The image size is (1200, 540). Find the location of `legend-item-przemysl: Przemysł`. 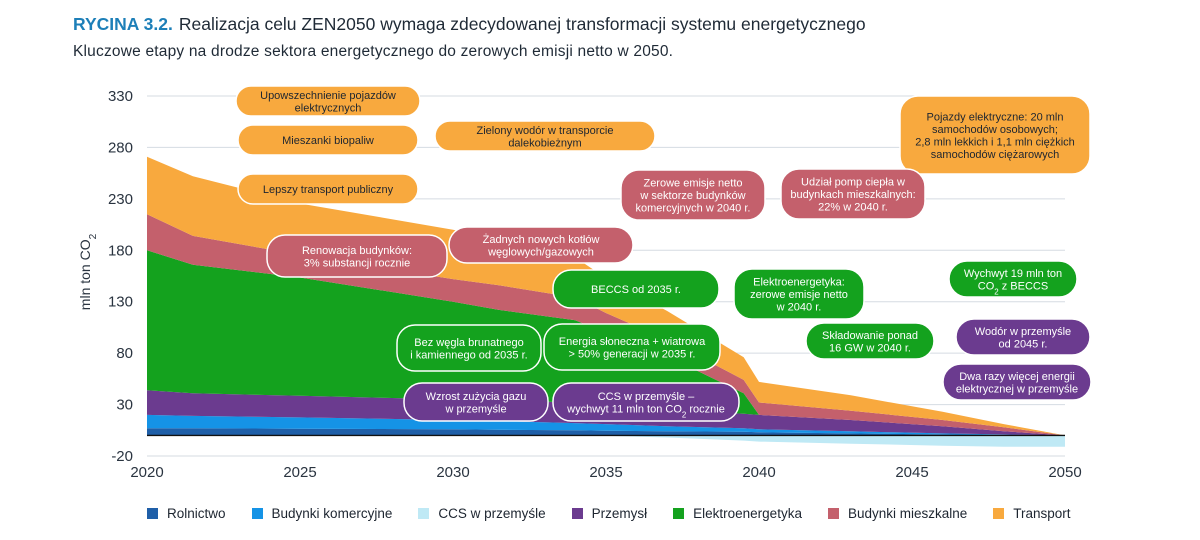

legend-item-przemysl: Przemysł is located at coordinates (609, 513).